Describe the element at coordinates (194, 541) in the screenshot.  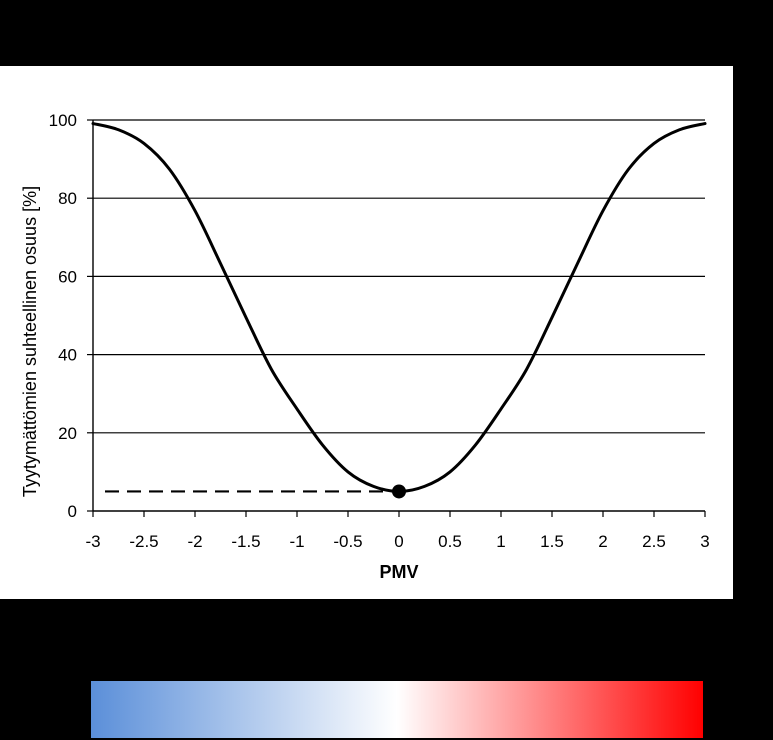
I see `x-tick-label-2: -2` at that location.